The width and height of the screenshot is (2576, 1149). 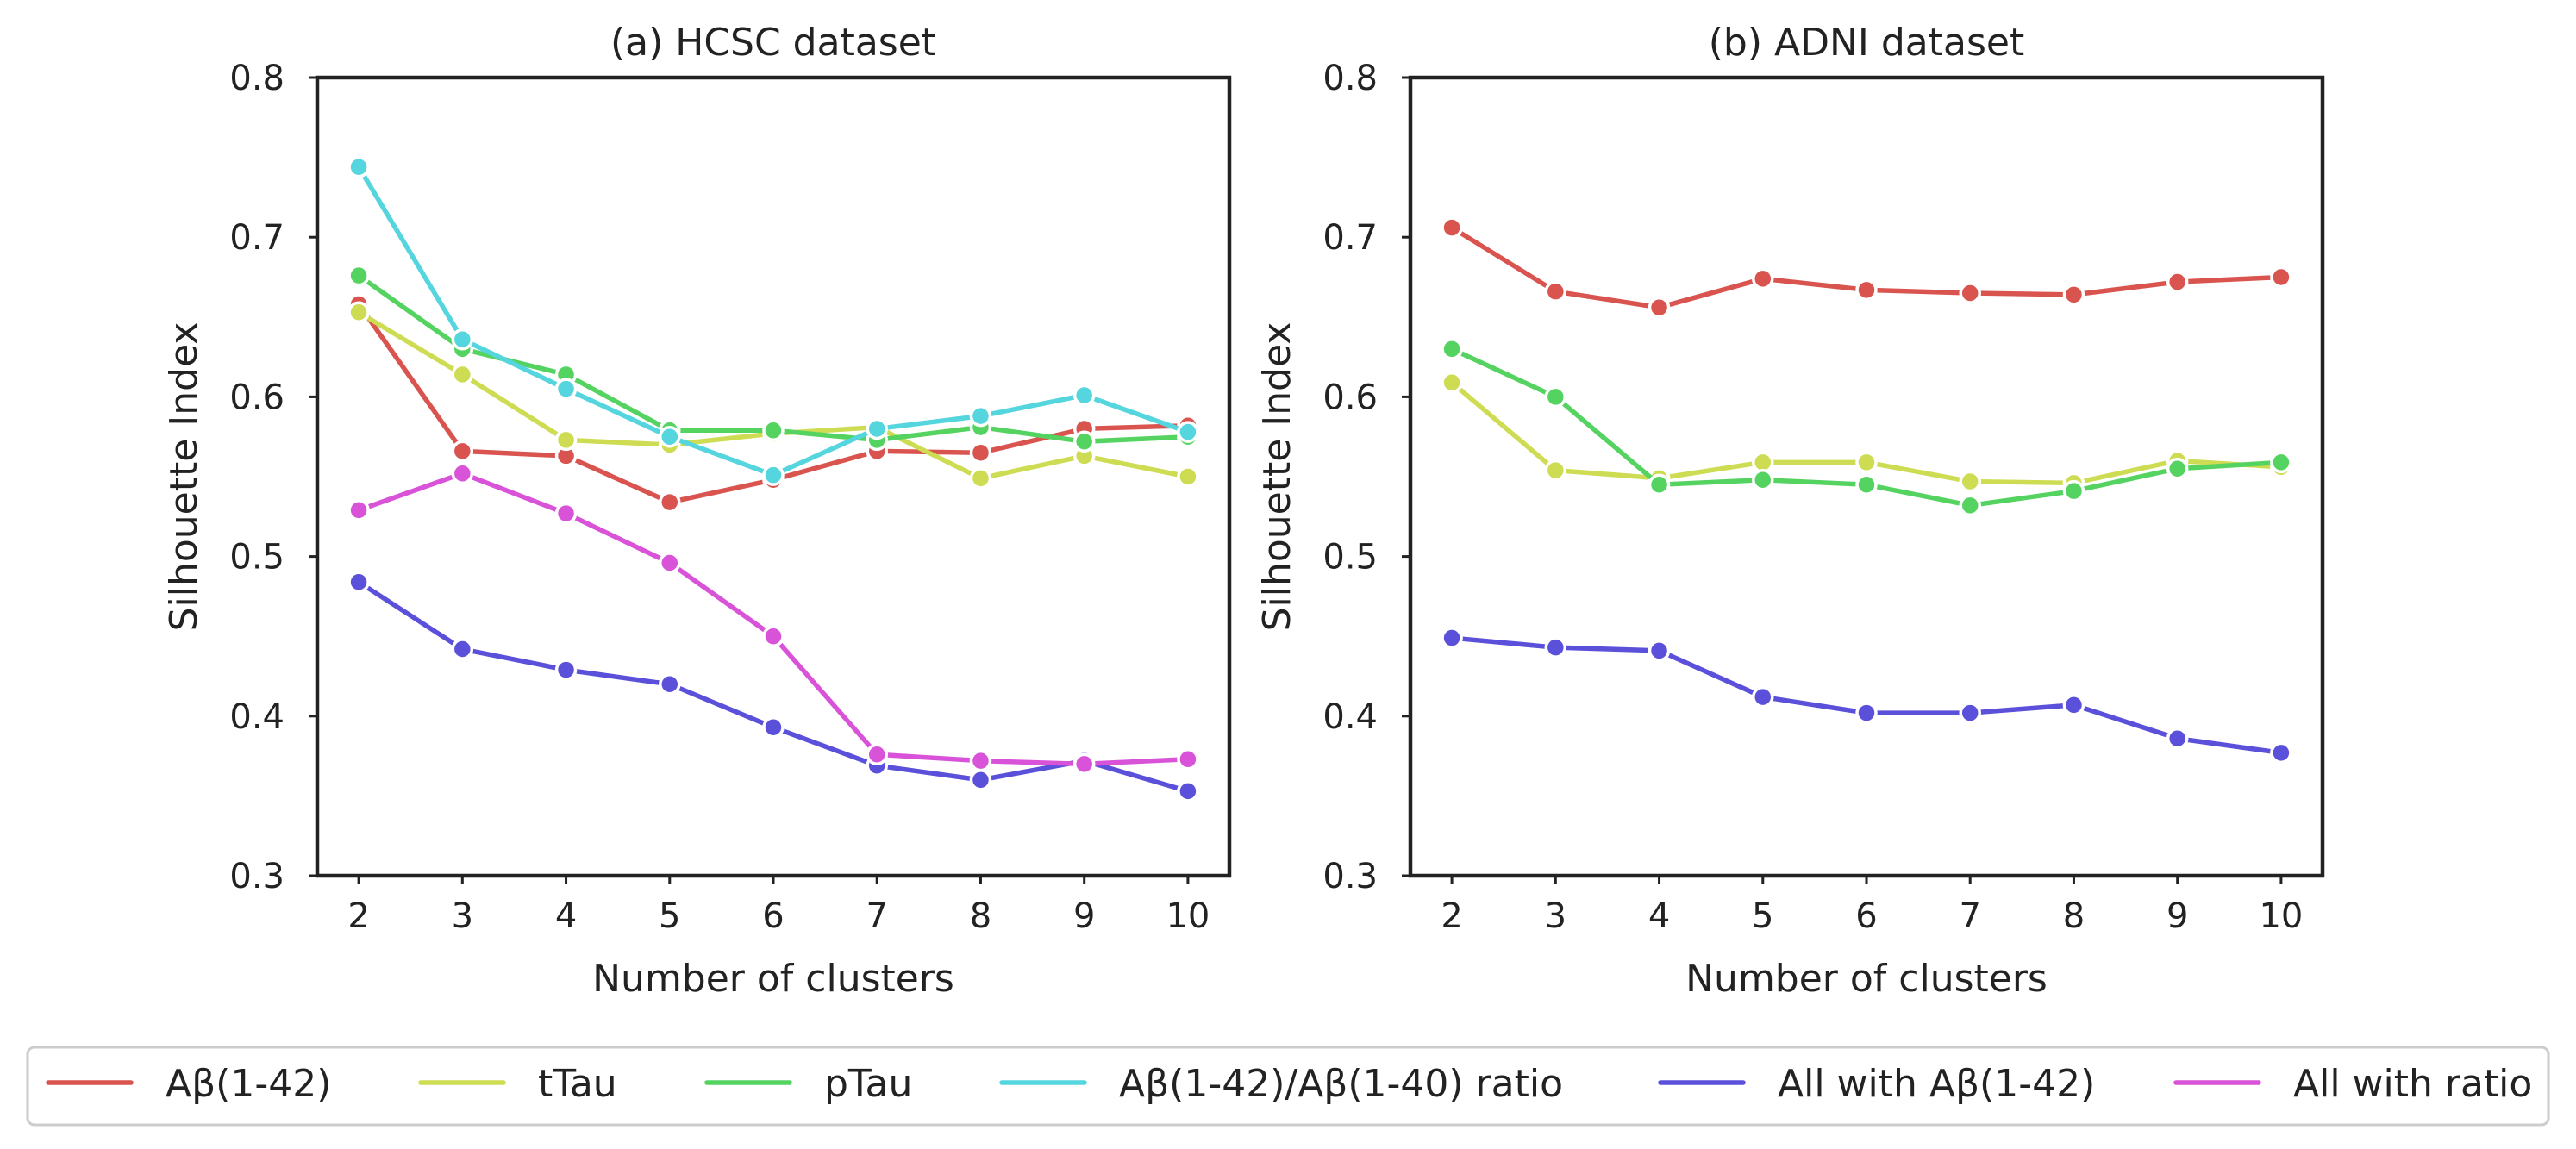 What do you see at coordinates (577, 1084) in the screenshot?
I see `legend-label: tTau` at bounding box center [577, 1084].